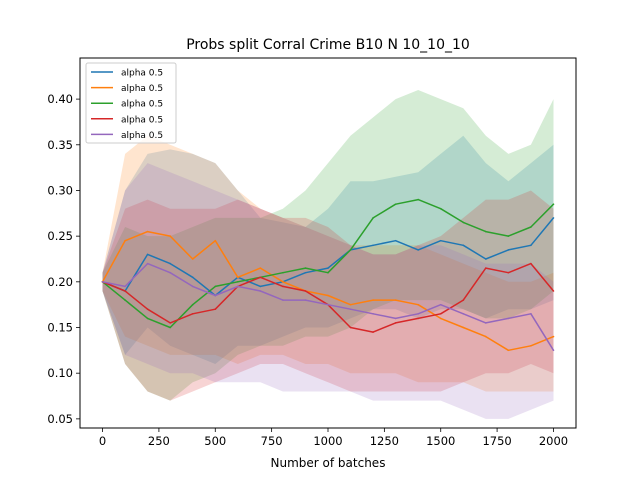 The height and width of the screenshot is (480, 640). I want to click on x-tick-label: 1000, so click(327, 441).